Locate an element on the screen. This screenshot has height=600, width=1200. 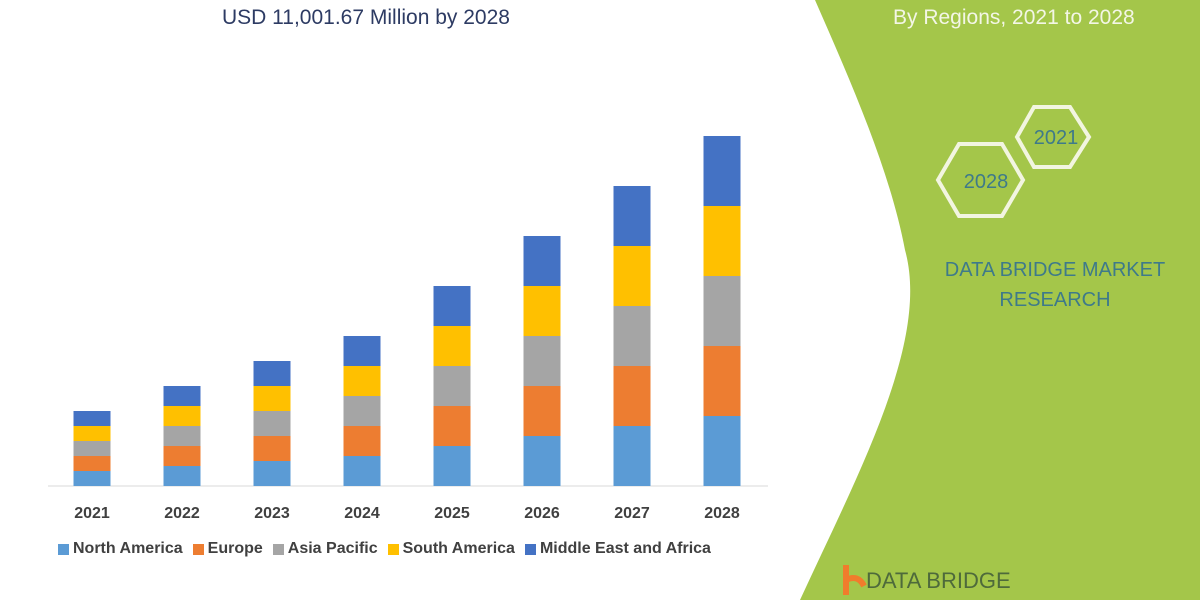
bar-2022-south-america is located at coordinates (182, 416).